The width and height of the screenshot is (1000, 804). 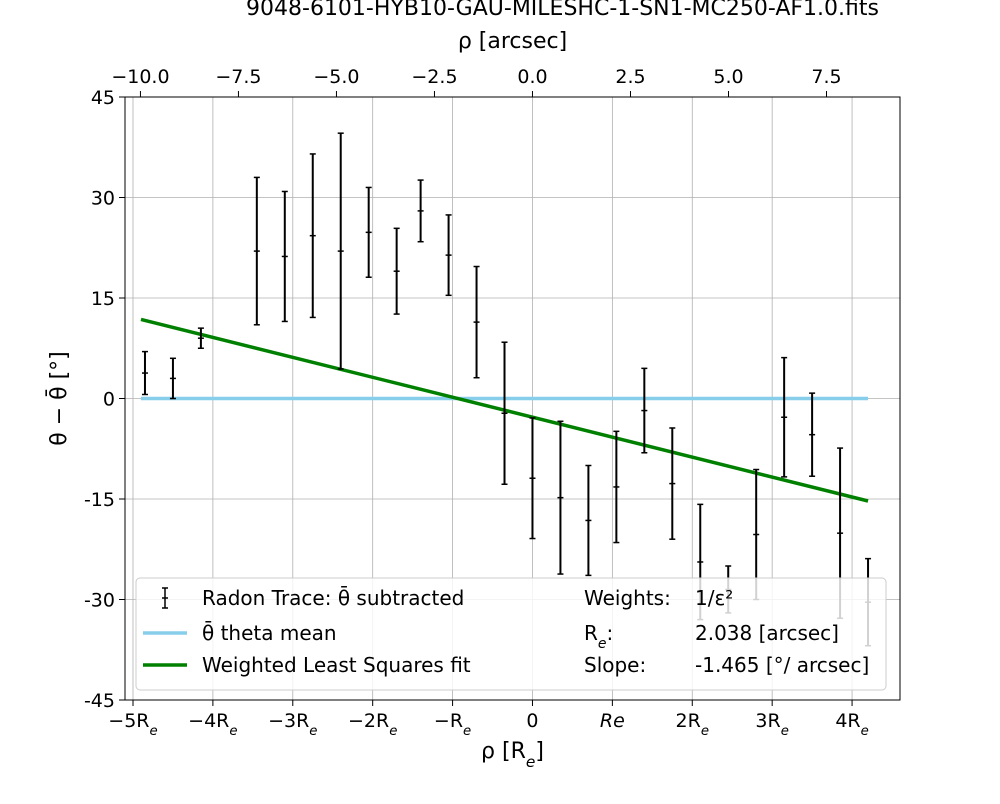 What do you see at coordinates (851, 724) in the screenshot?
I see `x-tick-label: 4Re` at bounding box center [851, 724].